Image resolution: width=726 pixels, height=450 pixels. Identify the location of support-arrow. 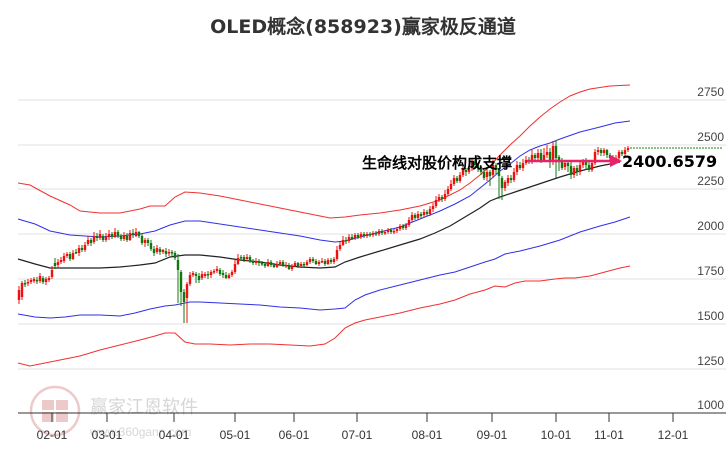
(574, 161).